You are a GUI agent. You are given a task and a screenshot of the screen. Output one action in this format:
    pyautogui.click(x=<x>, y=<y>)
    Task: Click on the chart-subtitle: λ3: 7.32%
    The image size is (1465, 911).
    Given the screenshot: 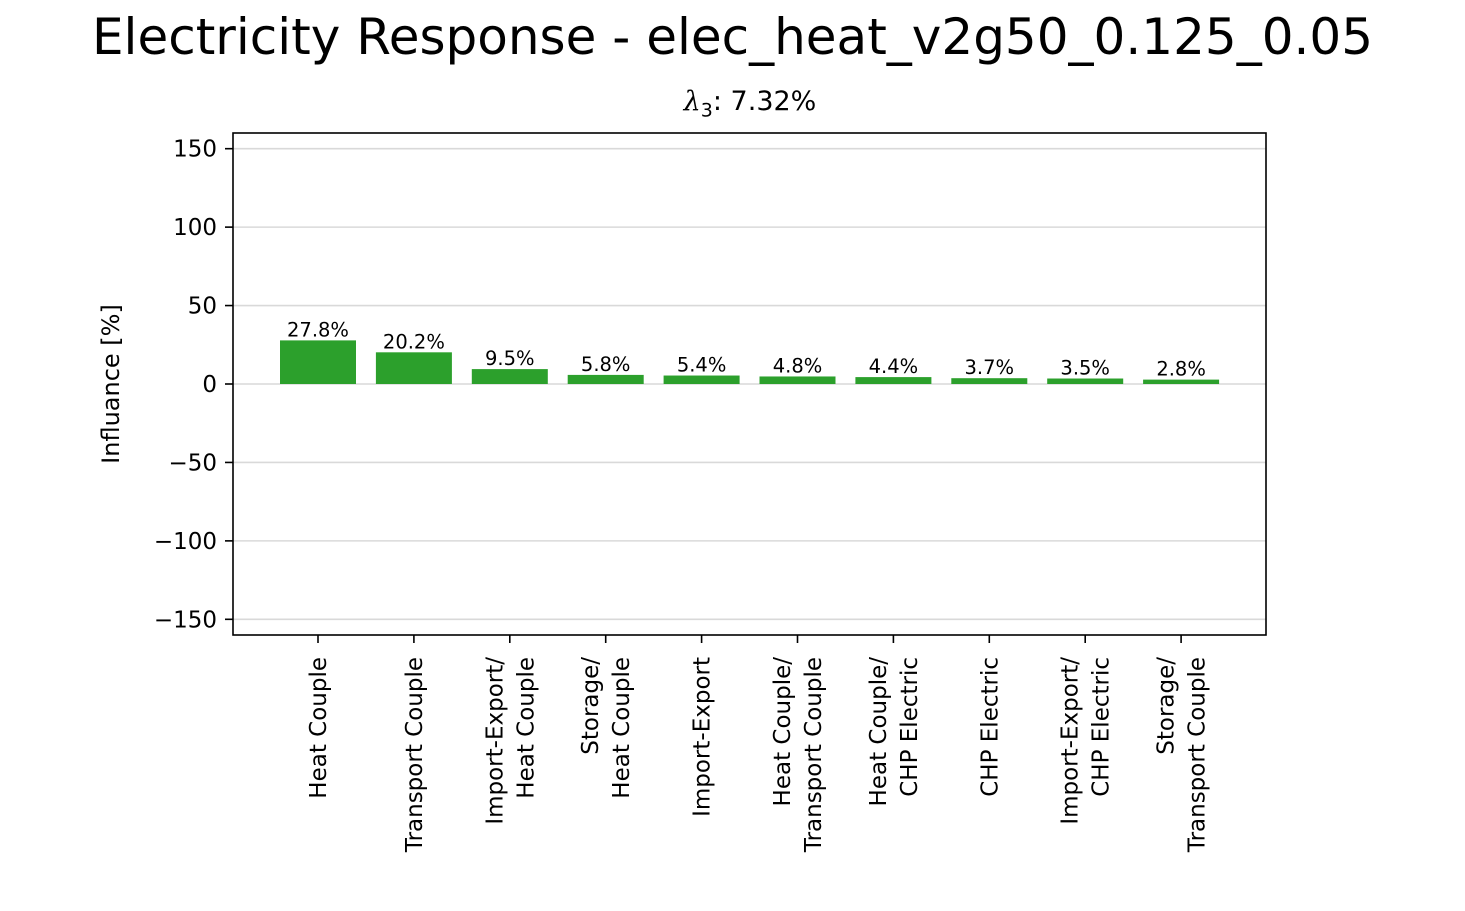 What is the action you would take?
    pyautogui.click(x=732, y=104)
    